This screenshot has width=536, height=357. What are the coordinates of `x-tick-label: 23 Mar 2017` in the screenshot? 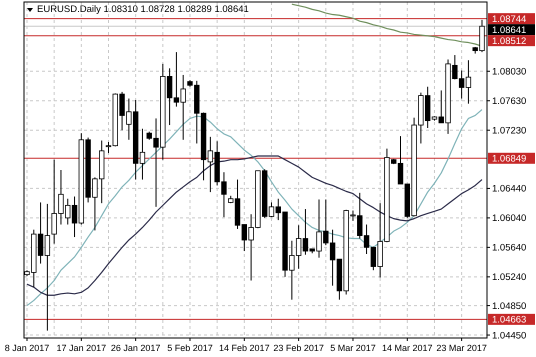 It's located at (461, 348).